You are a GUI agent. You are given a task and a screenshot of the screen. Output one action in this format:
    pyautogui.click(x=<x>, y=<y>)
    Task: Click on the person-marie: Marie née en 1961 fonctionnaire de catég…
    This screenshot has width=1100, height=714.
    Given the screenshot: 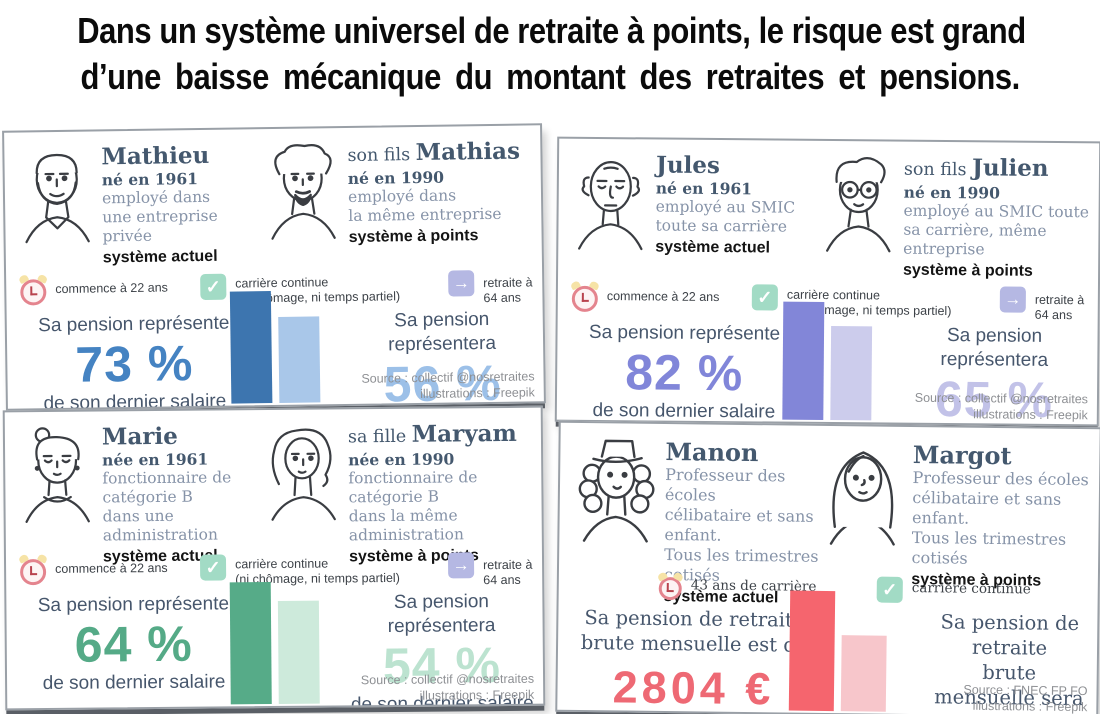 What is the action you would take?
    pyautogui.click(x=140, y=493)
    